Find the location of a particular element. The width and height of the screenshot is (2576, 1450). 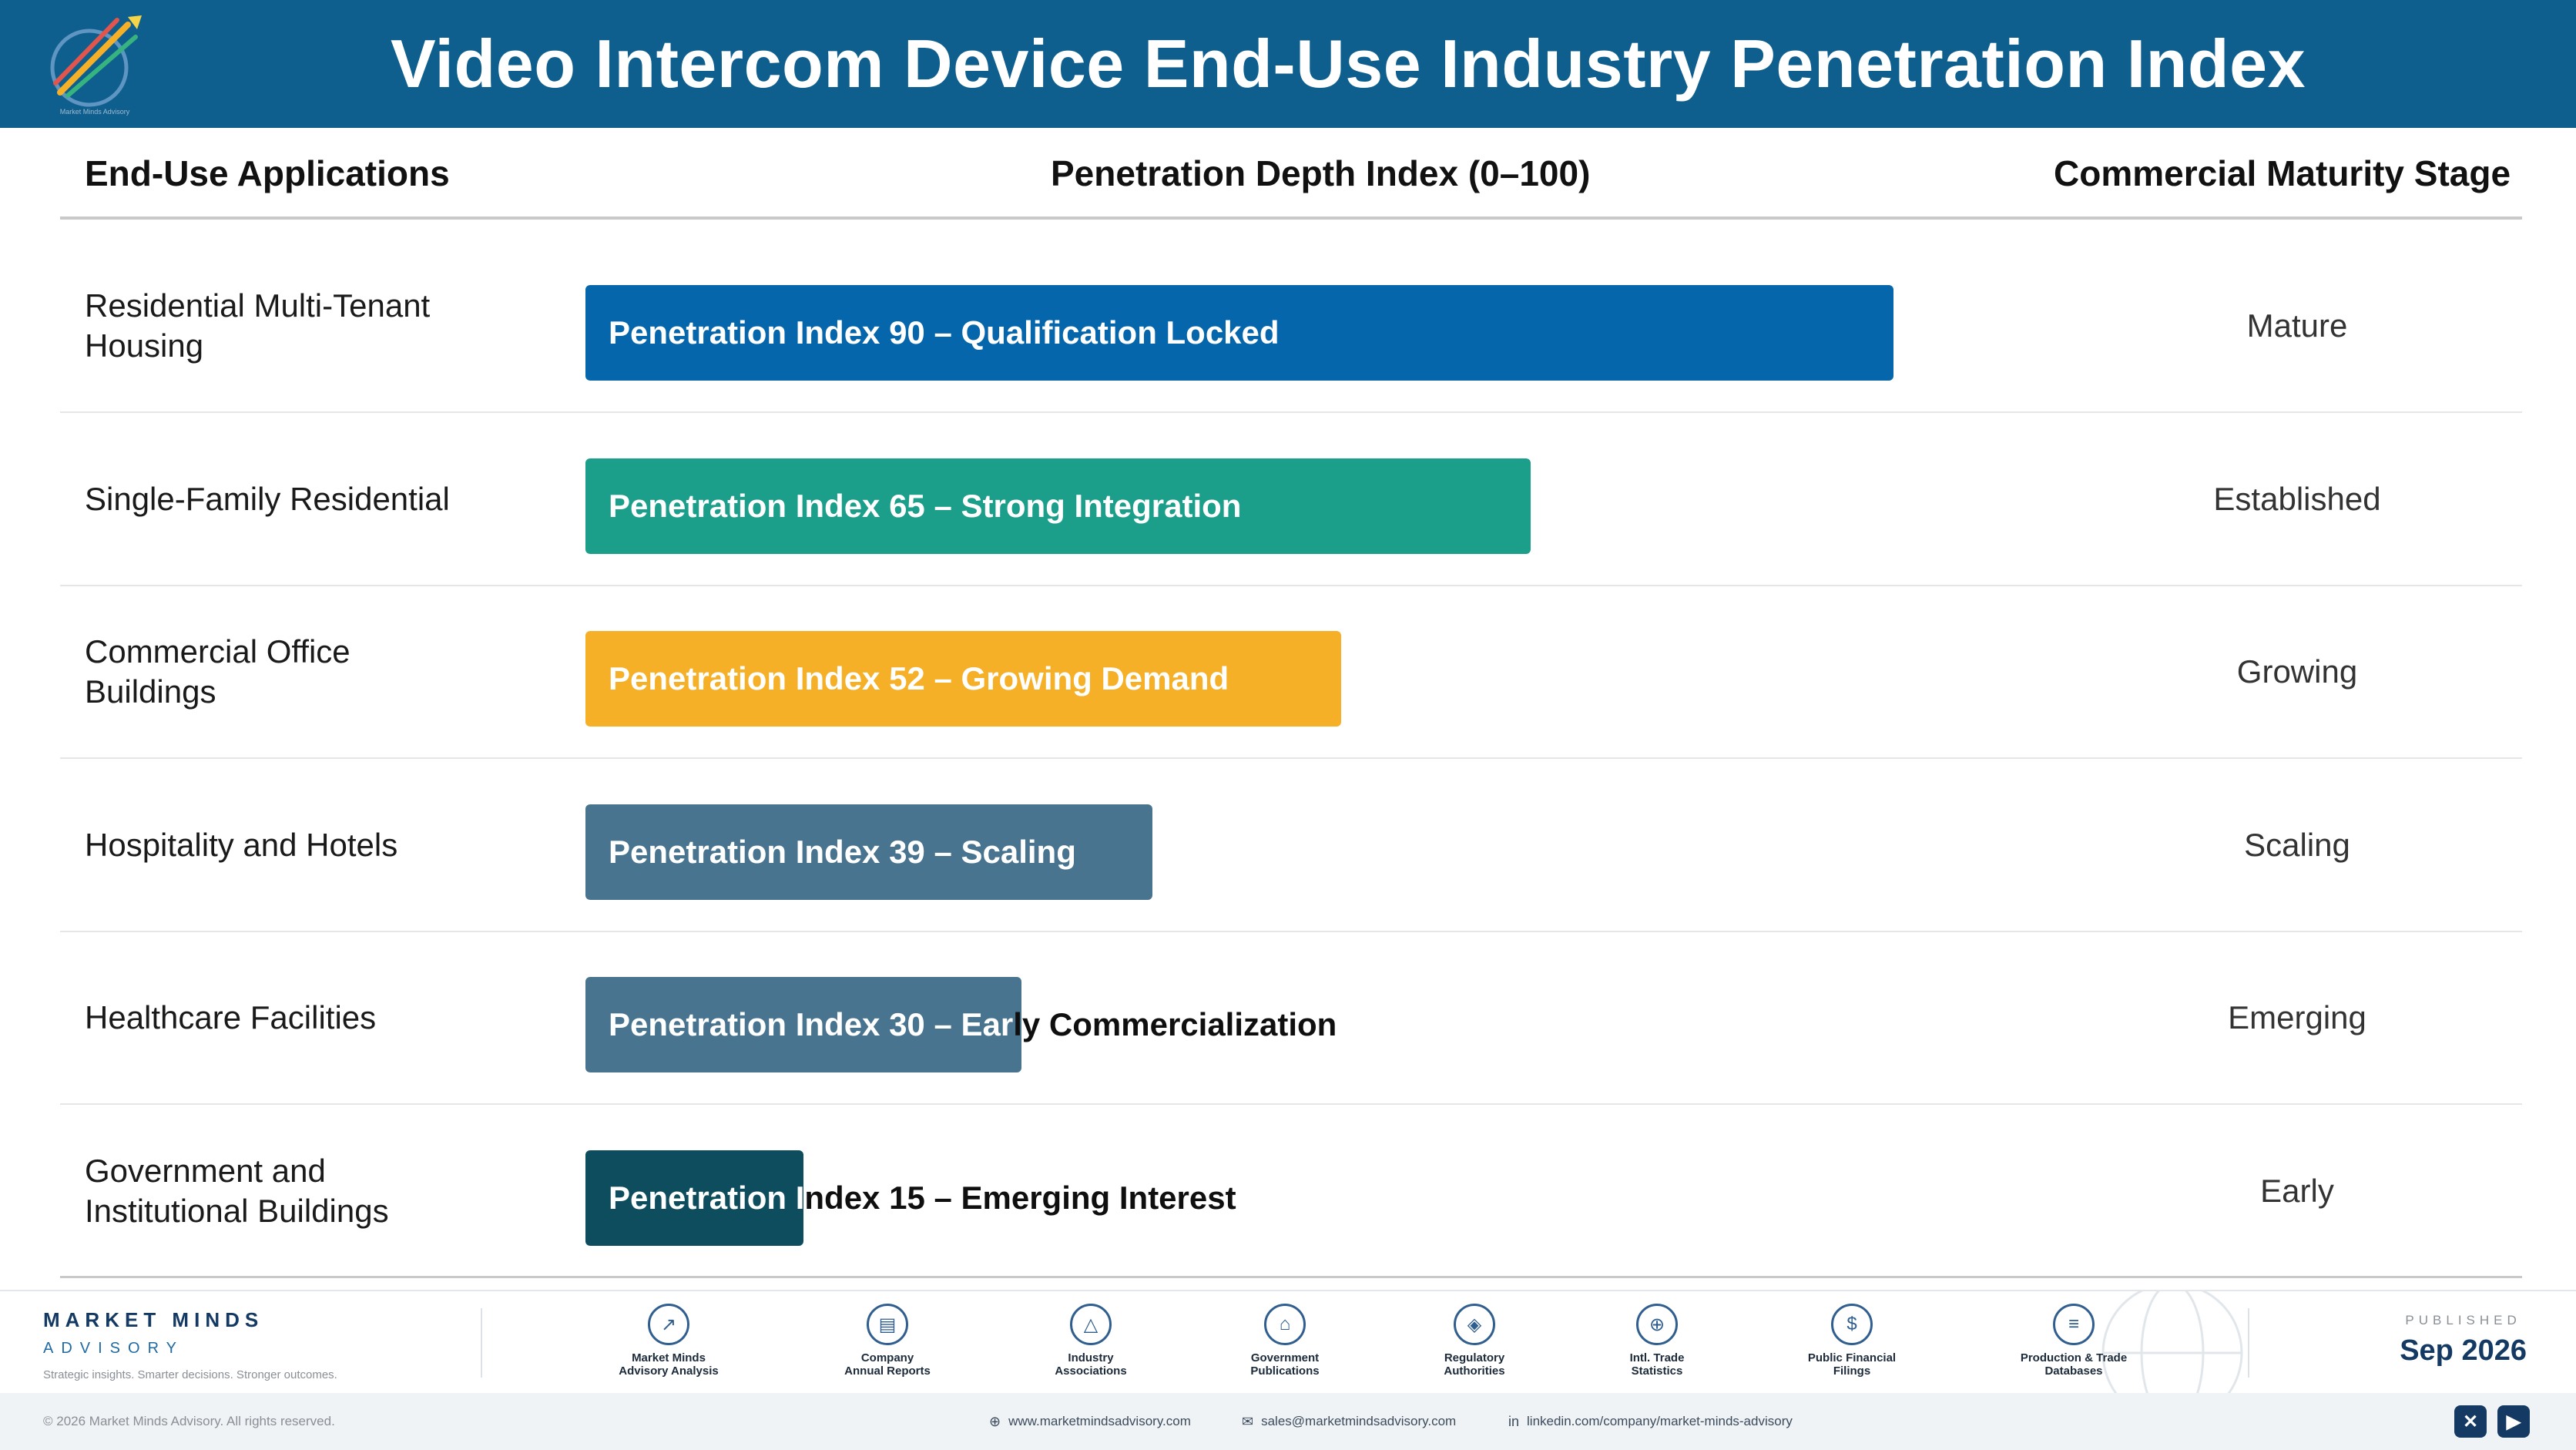

source-label: Company Annual Reports is located at coordinates (887, 1364).